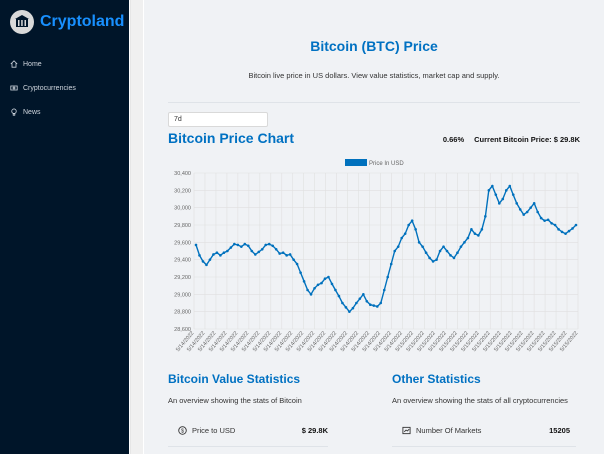  Describe the element at coordinates (32, 64) in the screenshot. I see `sidebar-item-label: Home` at that location.